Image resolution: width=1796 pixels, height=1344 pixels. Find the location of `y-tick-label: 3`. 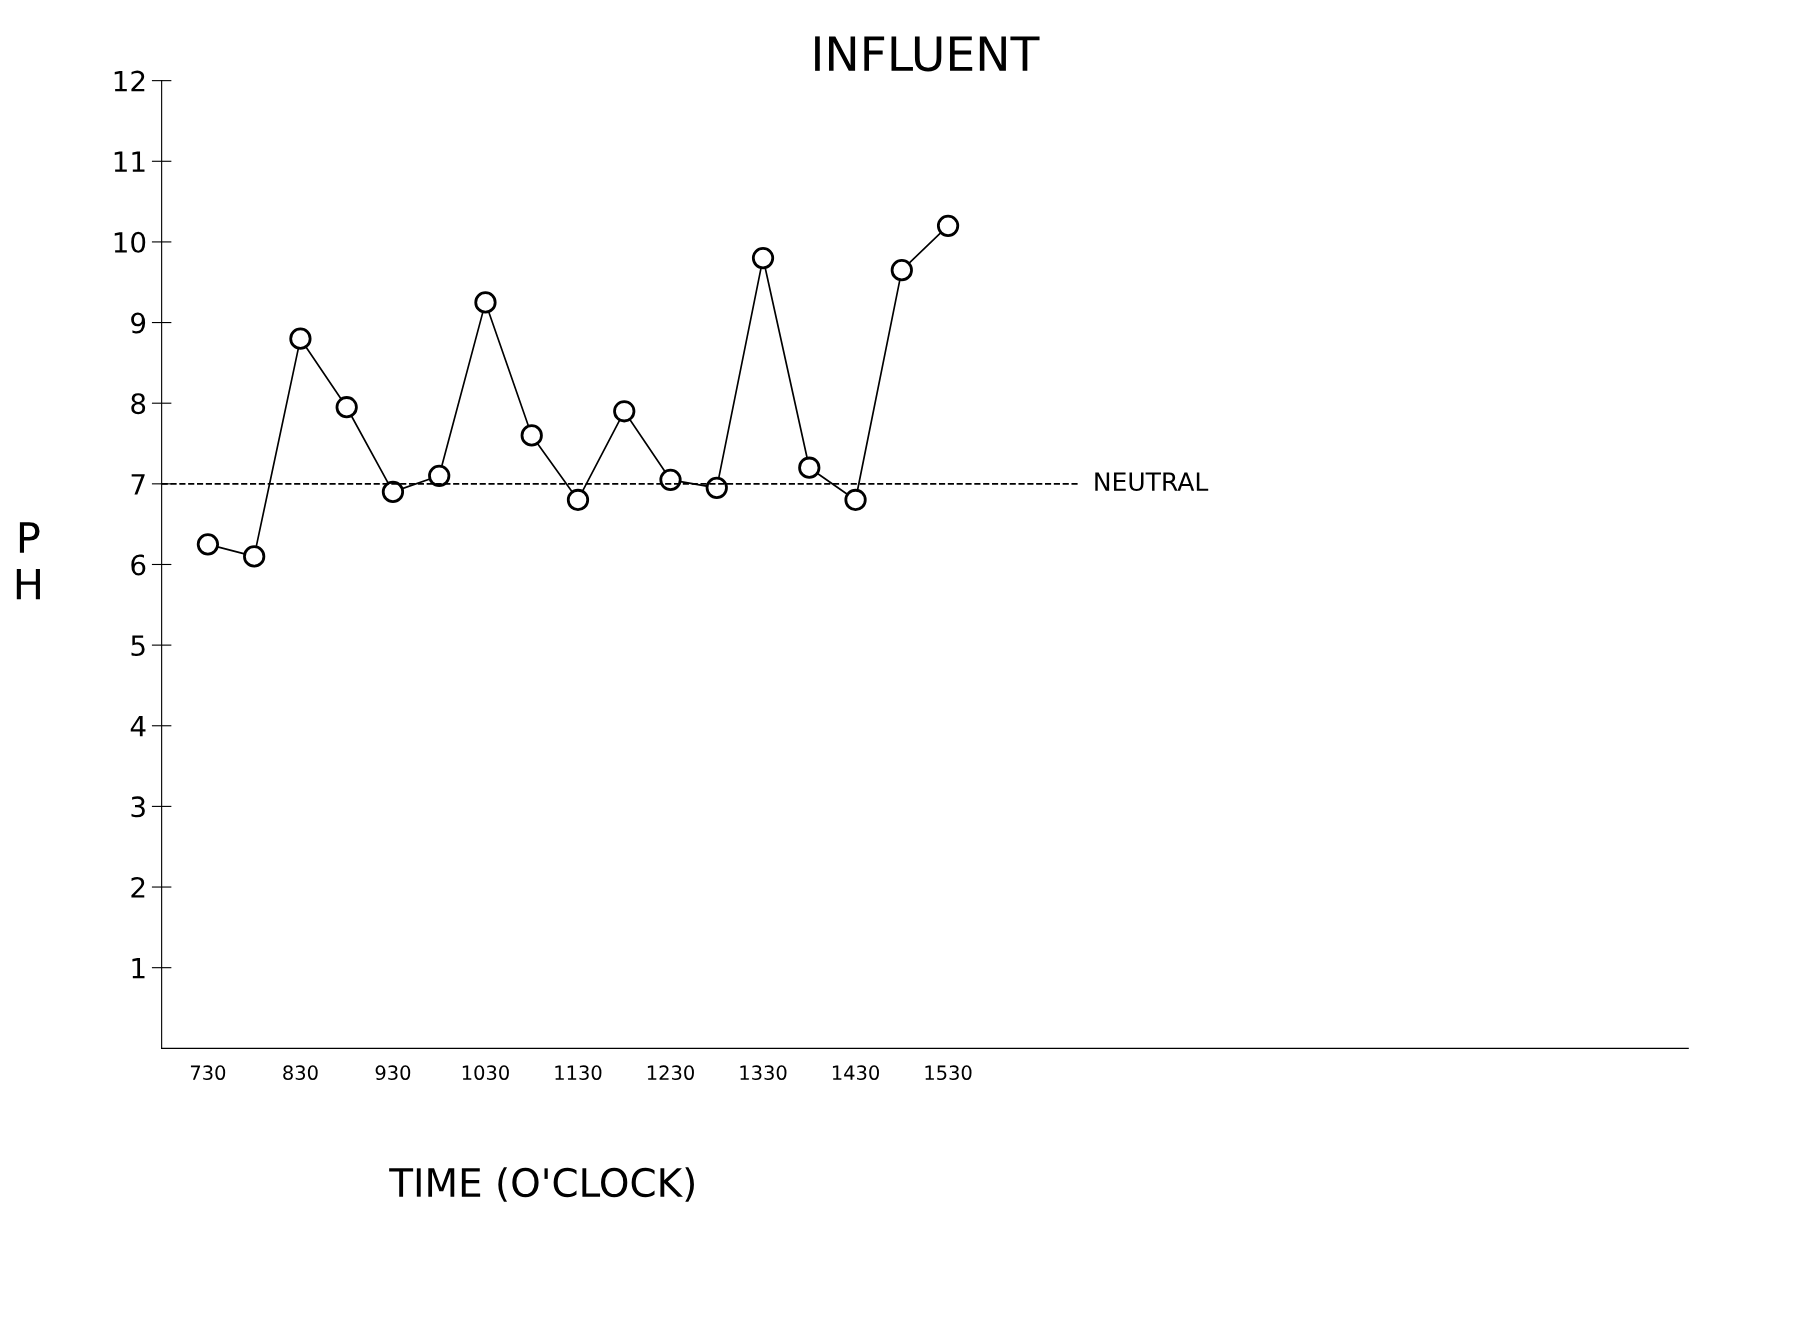

y-tick-label: 3 is located at coordinates (138, 807).